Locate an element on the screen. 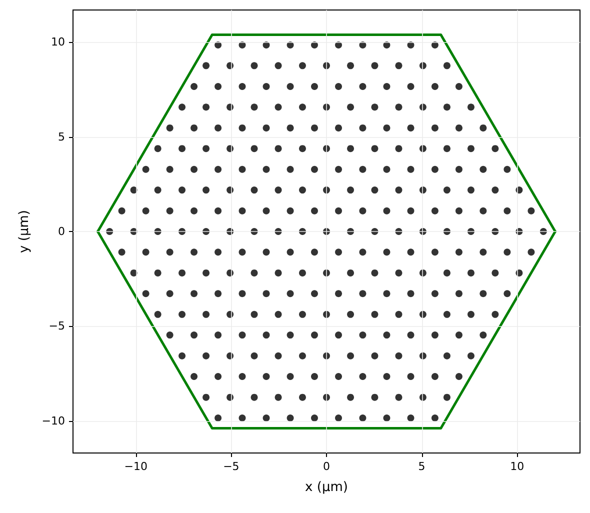  y-axis-title: y (µm) is located at coordinates (24, 231).